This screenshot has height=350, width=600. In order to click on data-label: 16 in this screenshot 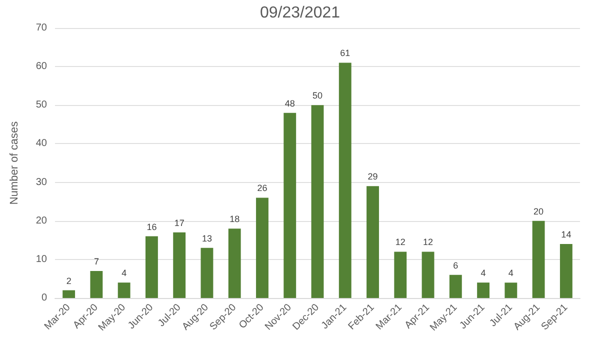, I will do `click(151, 227)`.